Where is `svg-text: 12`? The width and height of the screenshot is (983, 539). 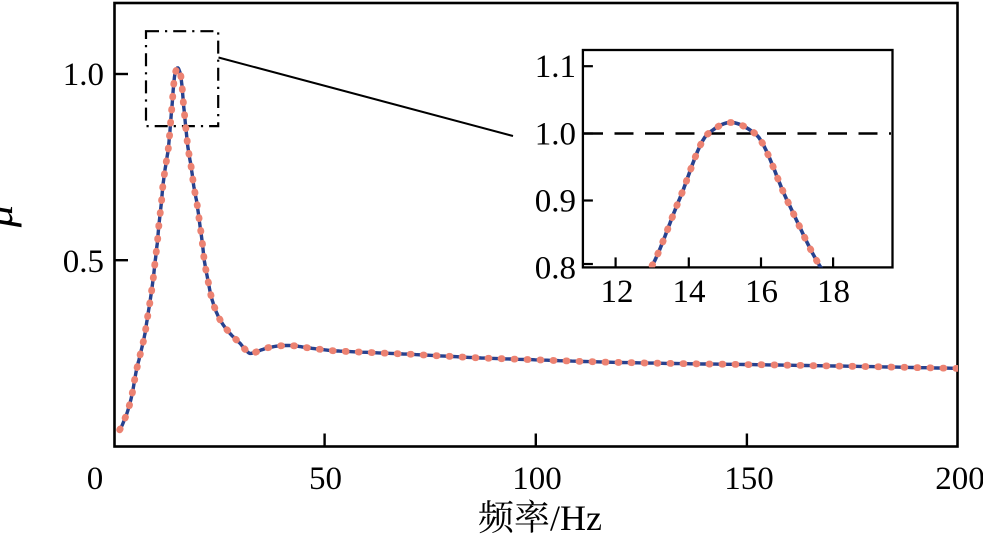
svg-text: 12 is located at coordinates (617, 292).